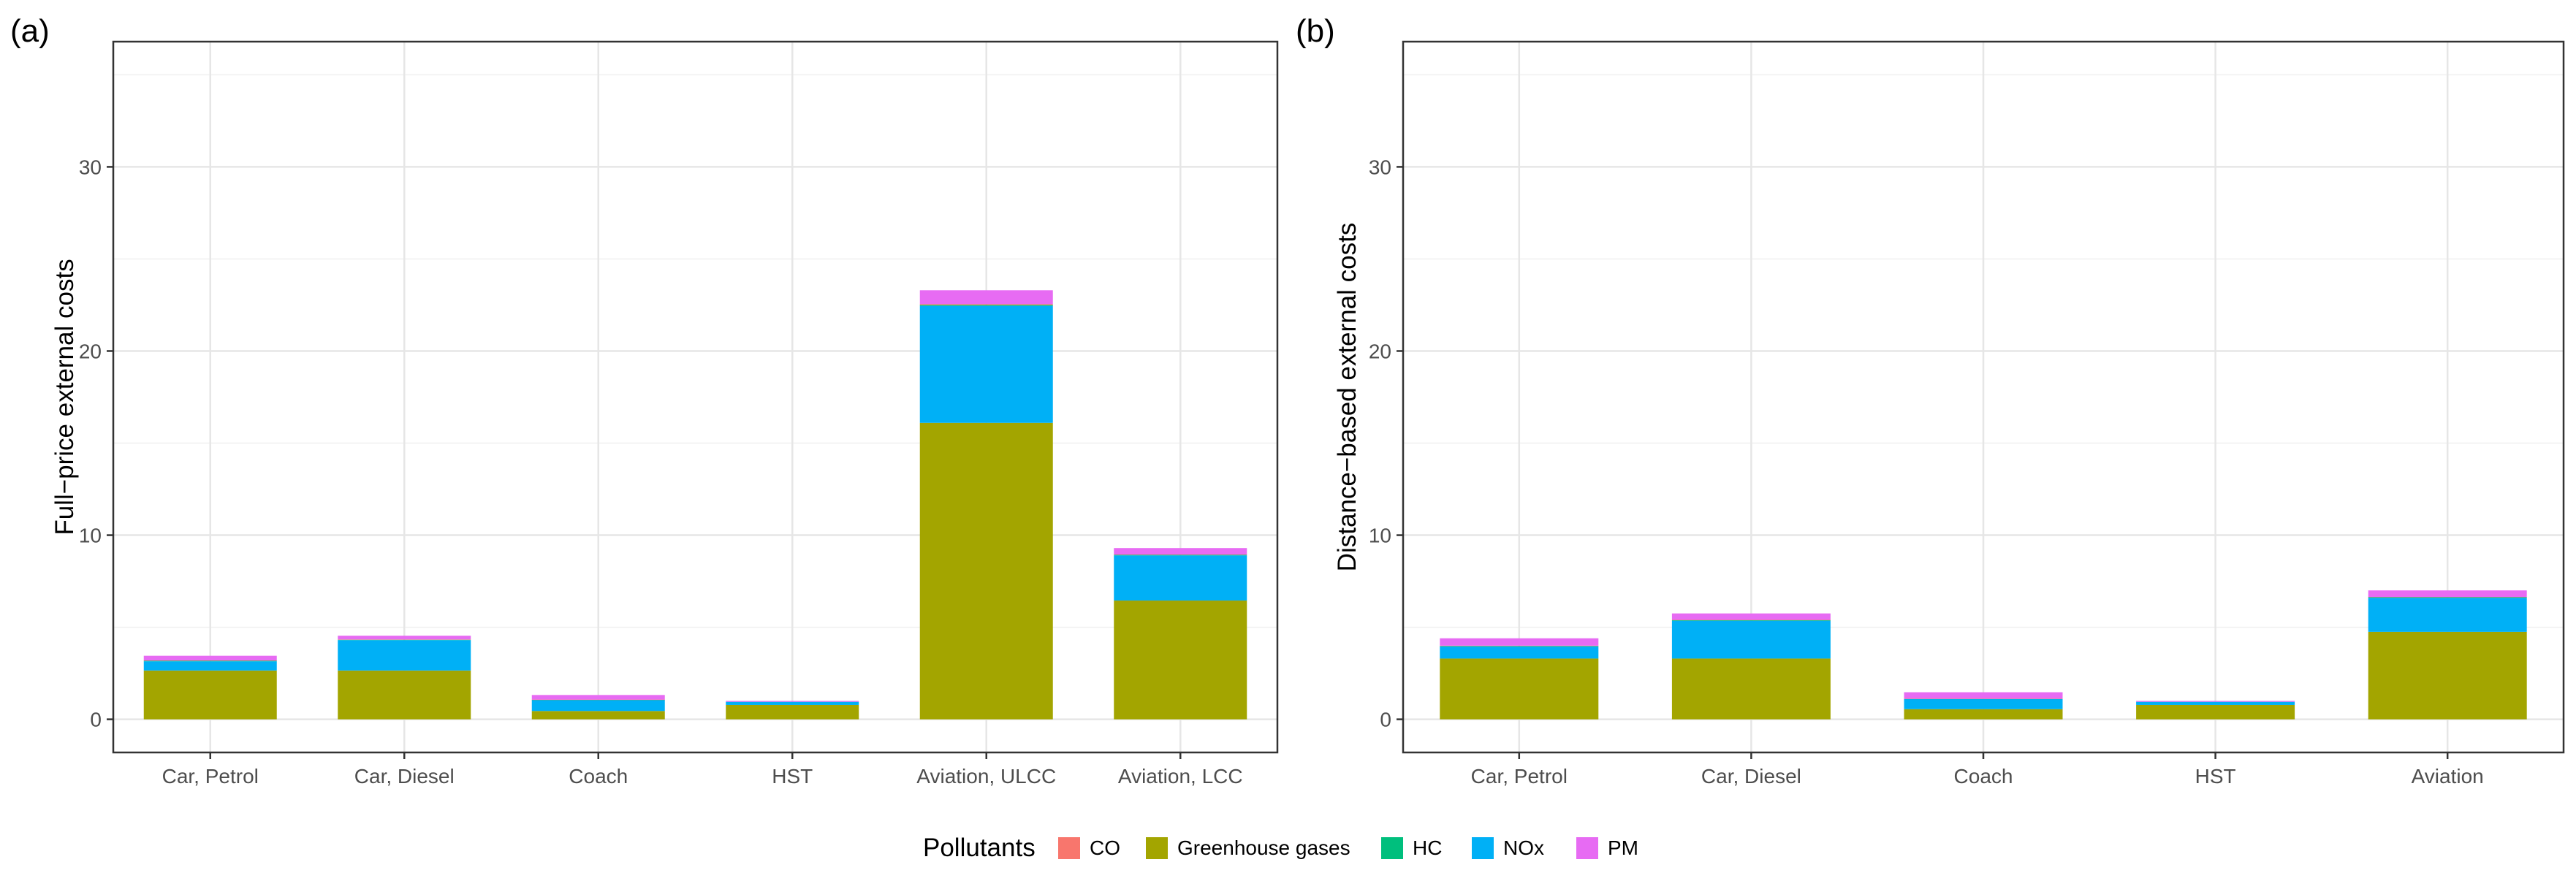 This screenshot has height=873, width=2576. Describe the element at coordinates (2448, 776) in the screenshot. I see `x-tick-label: Aviation` at that location.